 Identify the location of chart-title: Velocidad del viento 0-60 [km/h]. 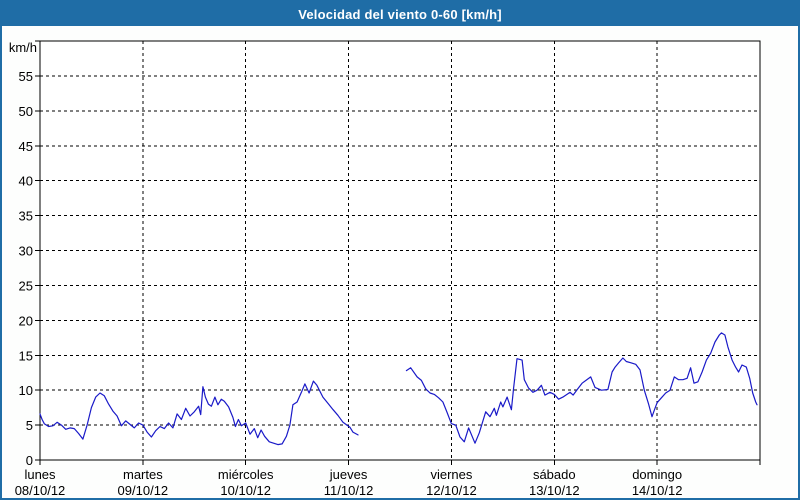
(400, 14).